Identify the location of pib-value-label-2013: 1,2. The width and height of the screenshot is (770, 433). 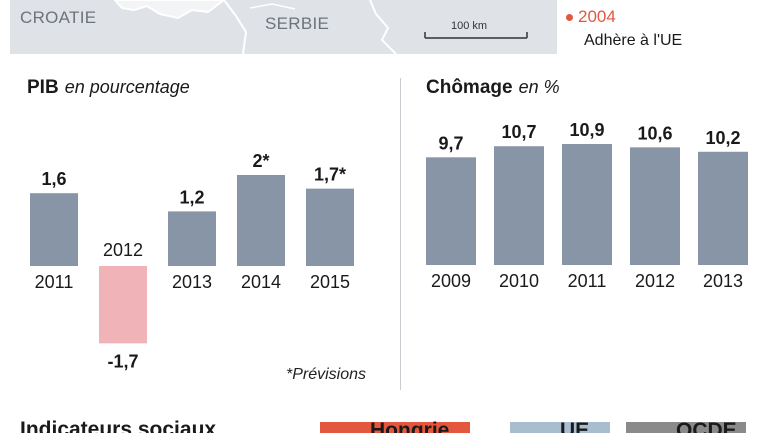
(191, 197).